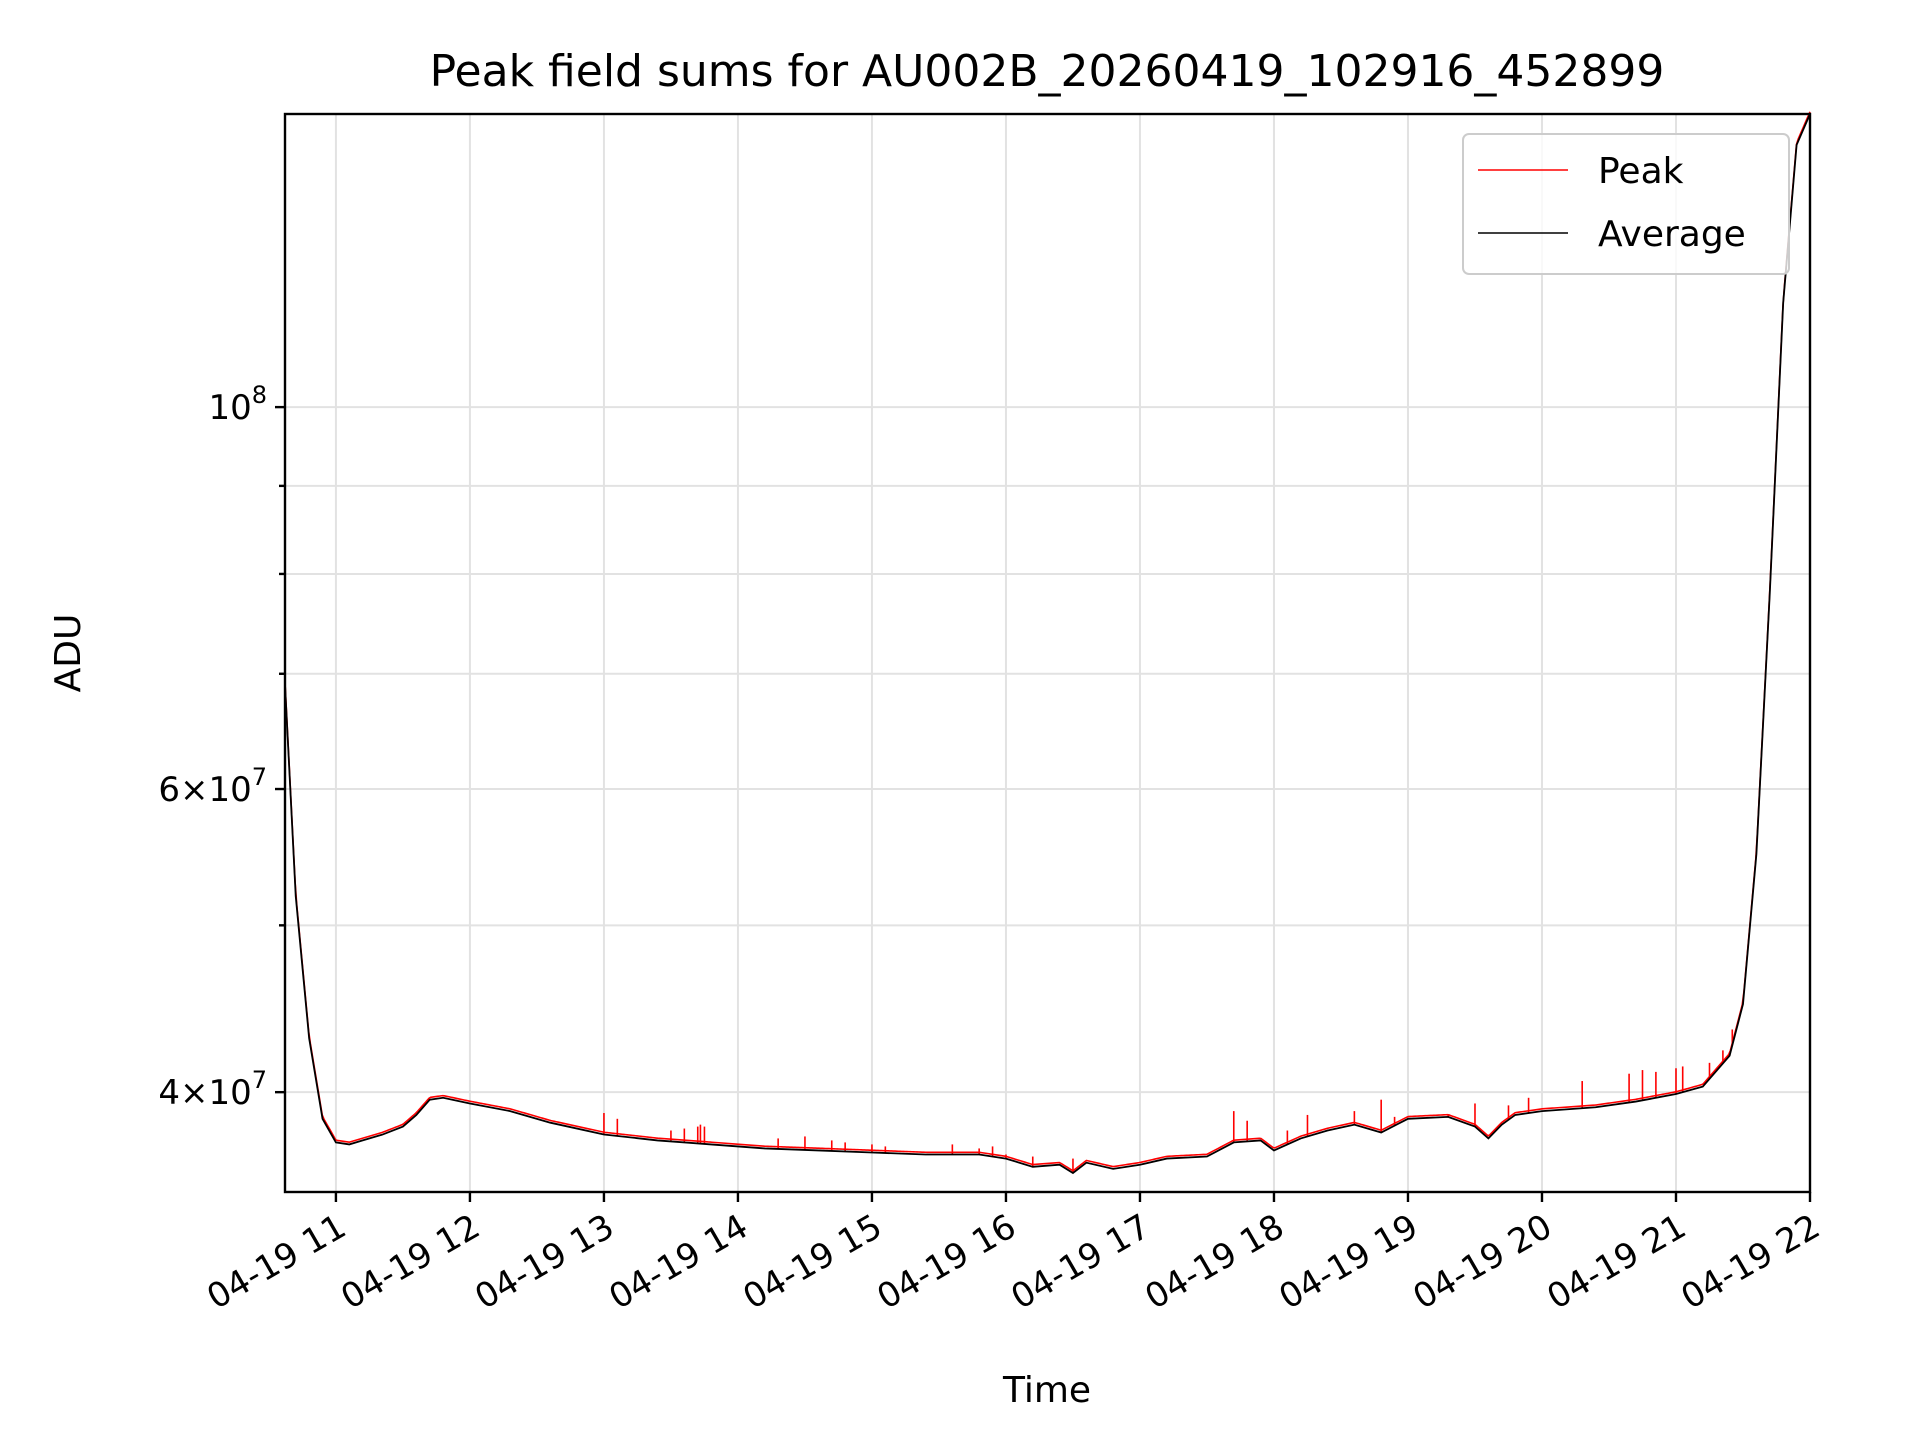 This screenshot has width=1920, height=1440. I want to click on legend-peak-label: Peak, so click(1641, 171).